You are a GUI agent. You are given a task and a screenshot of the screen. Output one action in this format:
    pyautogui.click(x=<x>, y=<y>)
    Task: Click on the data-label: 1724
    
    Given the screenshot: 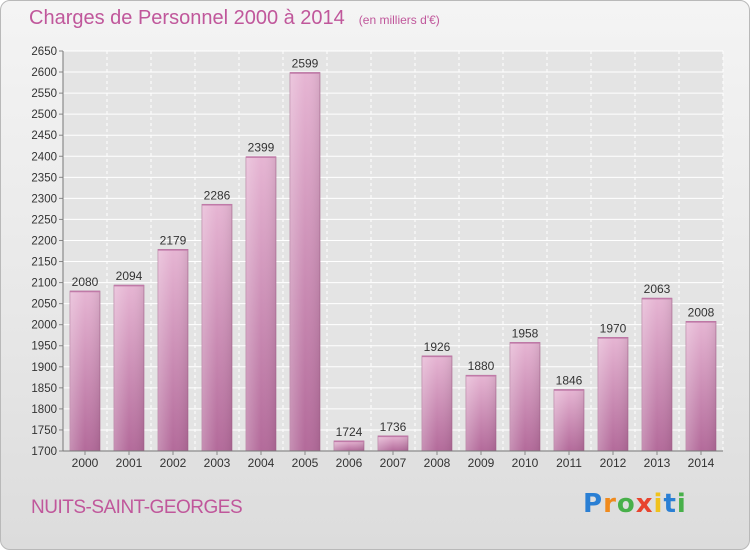 What is the action you would take?
    pyautogui.click(x=349, y=432)
    